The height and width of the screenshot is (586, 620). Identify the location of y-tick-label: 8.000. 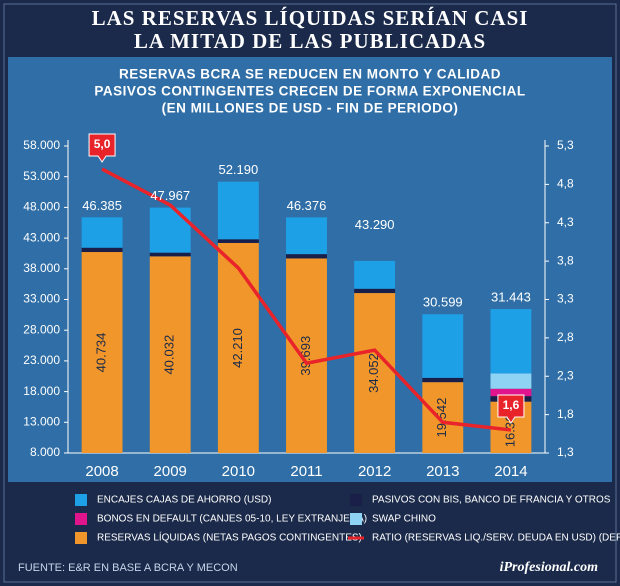
(45, 452).